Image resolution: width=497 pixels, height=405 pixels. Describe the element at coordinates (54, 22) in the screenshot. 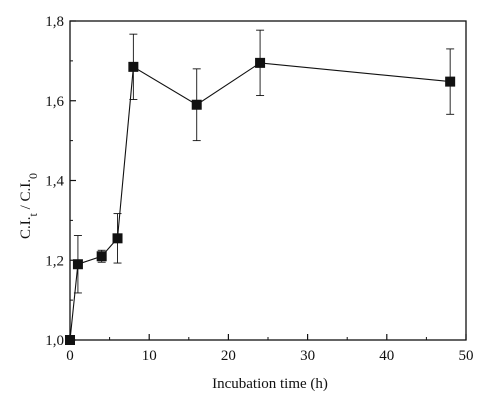

I see `y-tick-label: 1,8` at that location.